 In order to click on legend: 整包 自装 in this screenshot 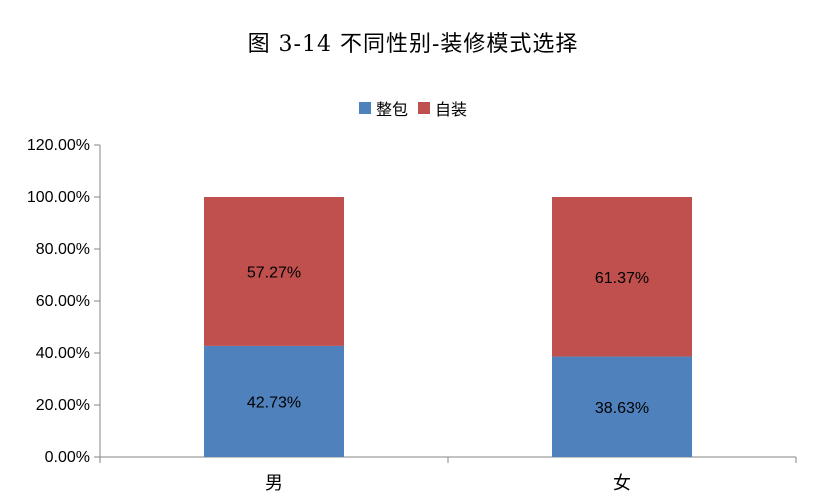, I will do `click(413, 108)`.